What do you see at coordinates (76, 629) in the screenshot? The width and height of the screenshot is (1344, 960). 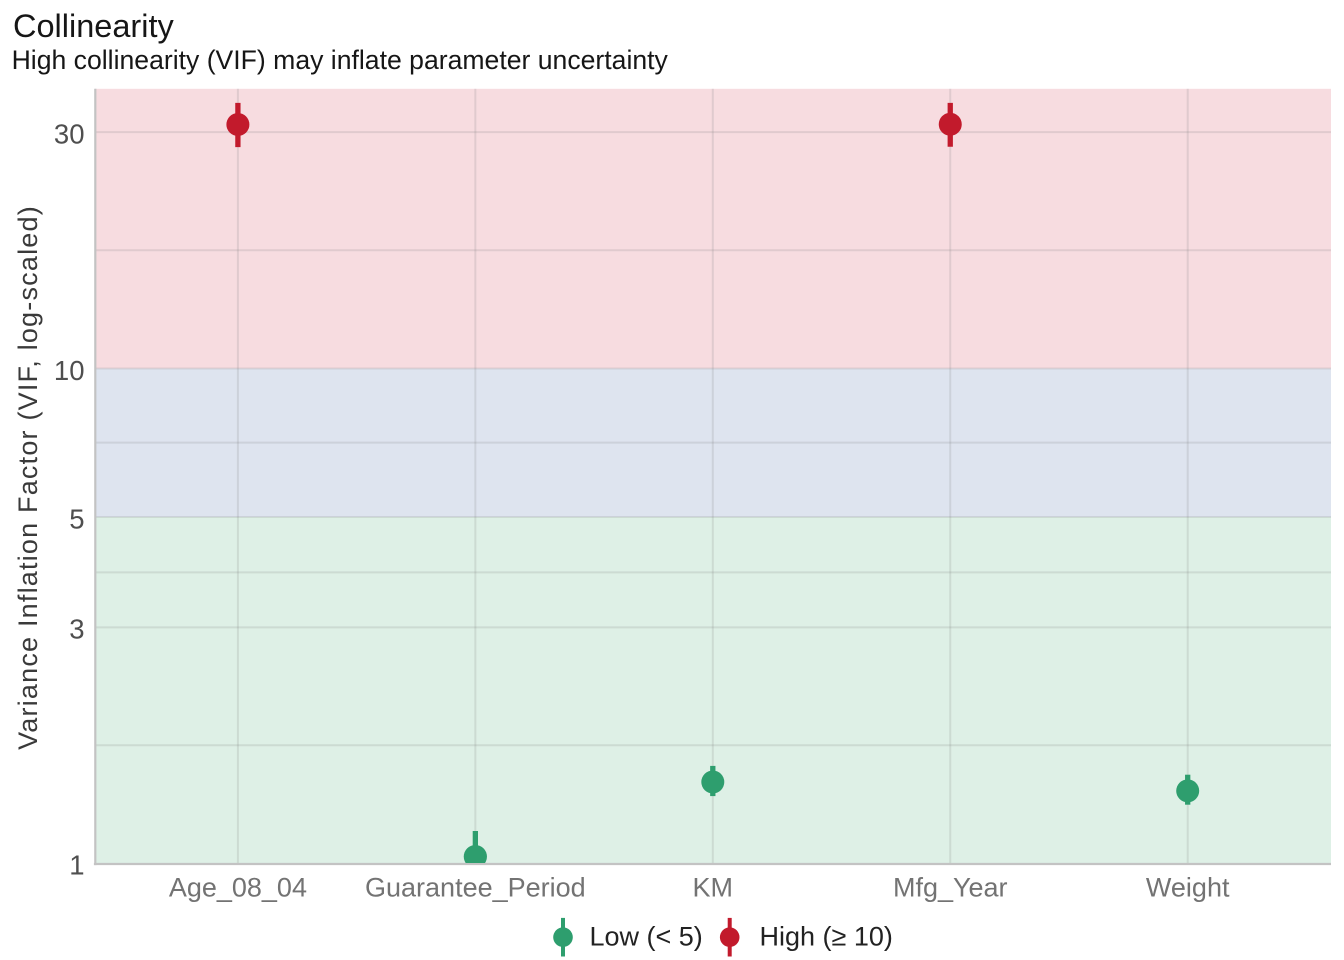 I see `svg-text: 3` at bounding box center [76, 629].